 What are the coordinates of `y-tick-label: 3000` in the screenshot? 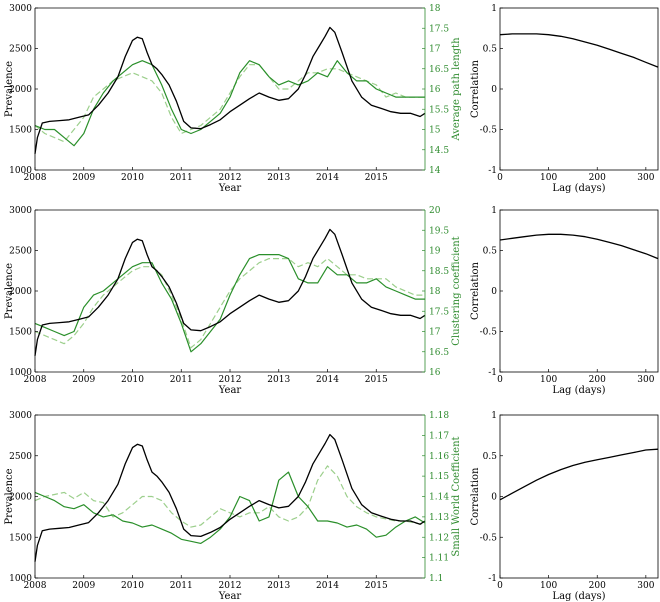 It's located at (20, 9).